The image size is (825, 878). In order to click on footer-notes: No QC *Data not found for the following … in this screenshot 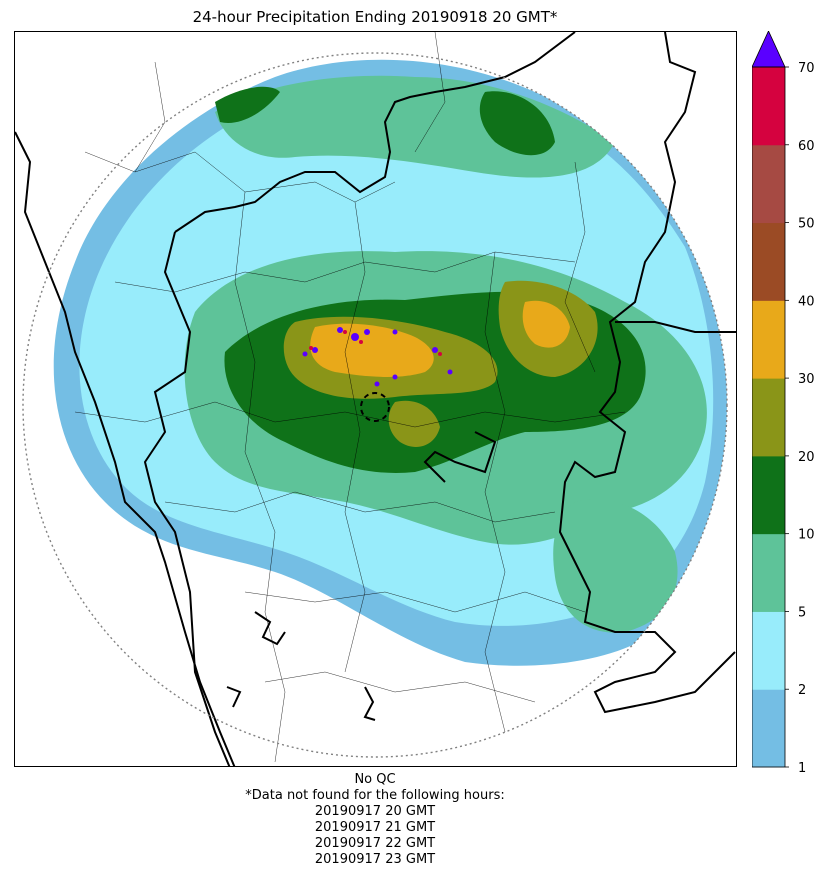, I will do `click(375, 820)`.